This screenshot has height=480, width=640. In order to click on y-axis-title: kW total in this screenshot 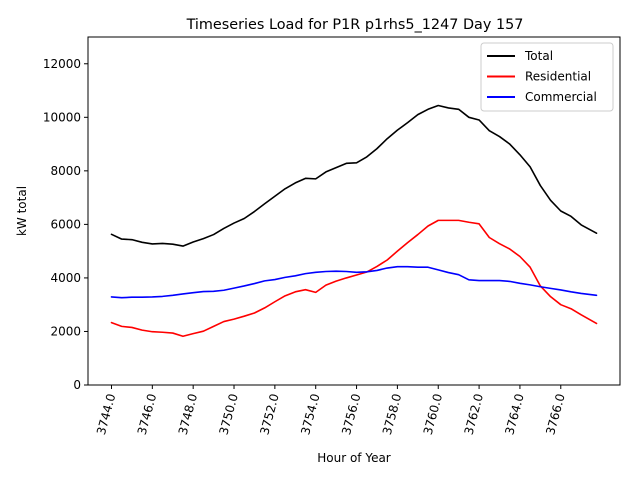, I will do `click(22, 211)`.